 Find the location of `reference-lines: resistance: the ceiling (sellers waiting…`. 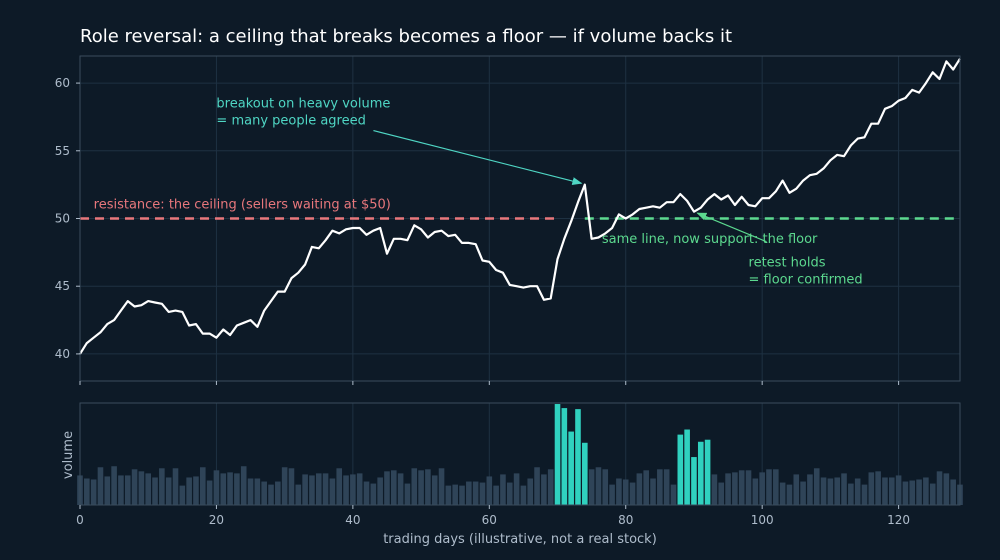

reference-lines: resistance: the ceiling (sellers waiting… is located at coordinates (520, 222).